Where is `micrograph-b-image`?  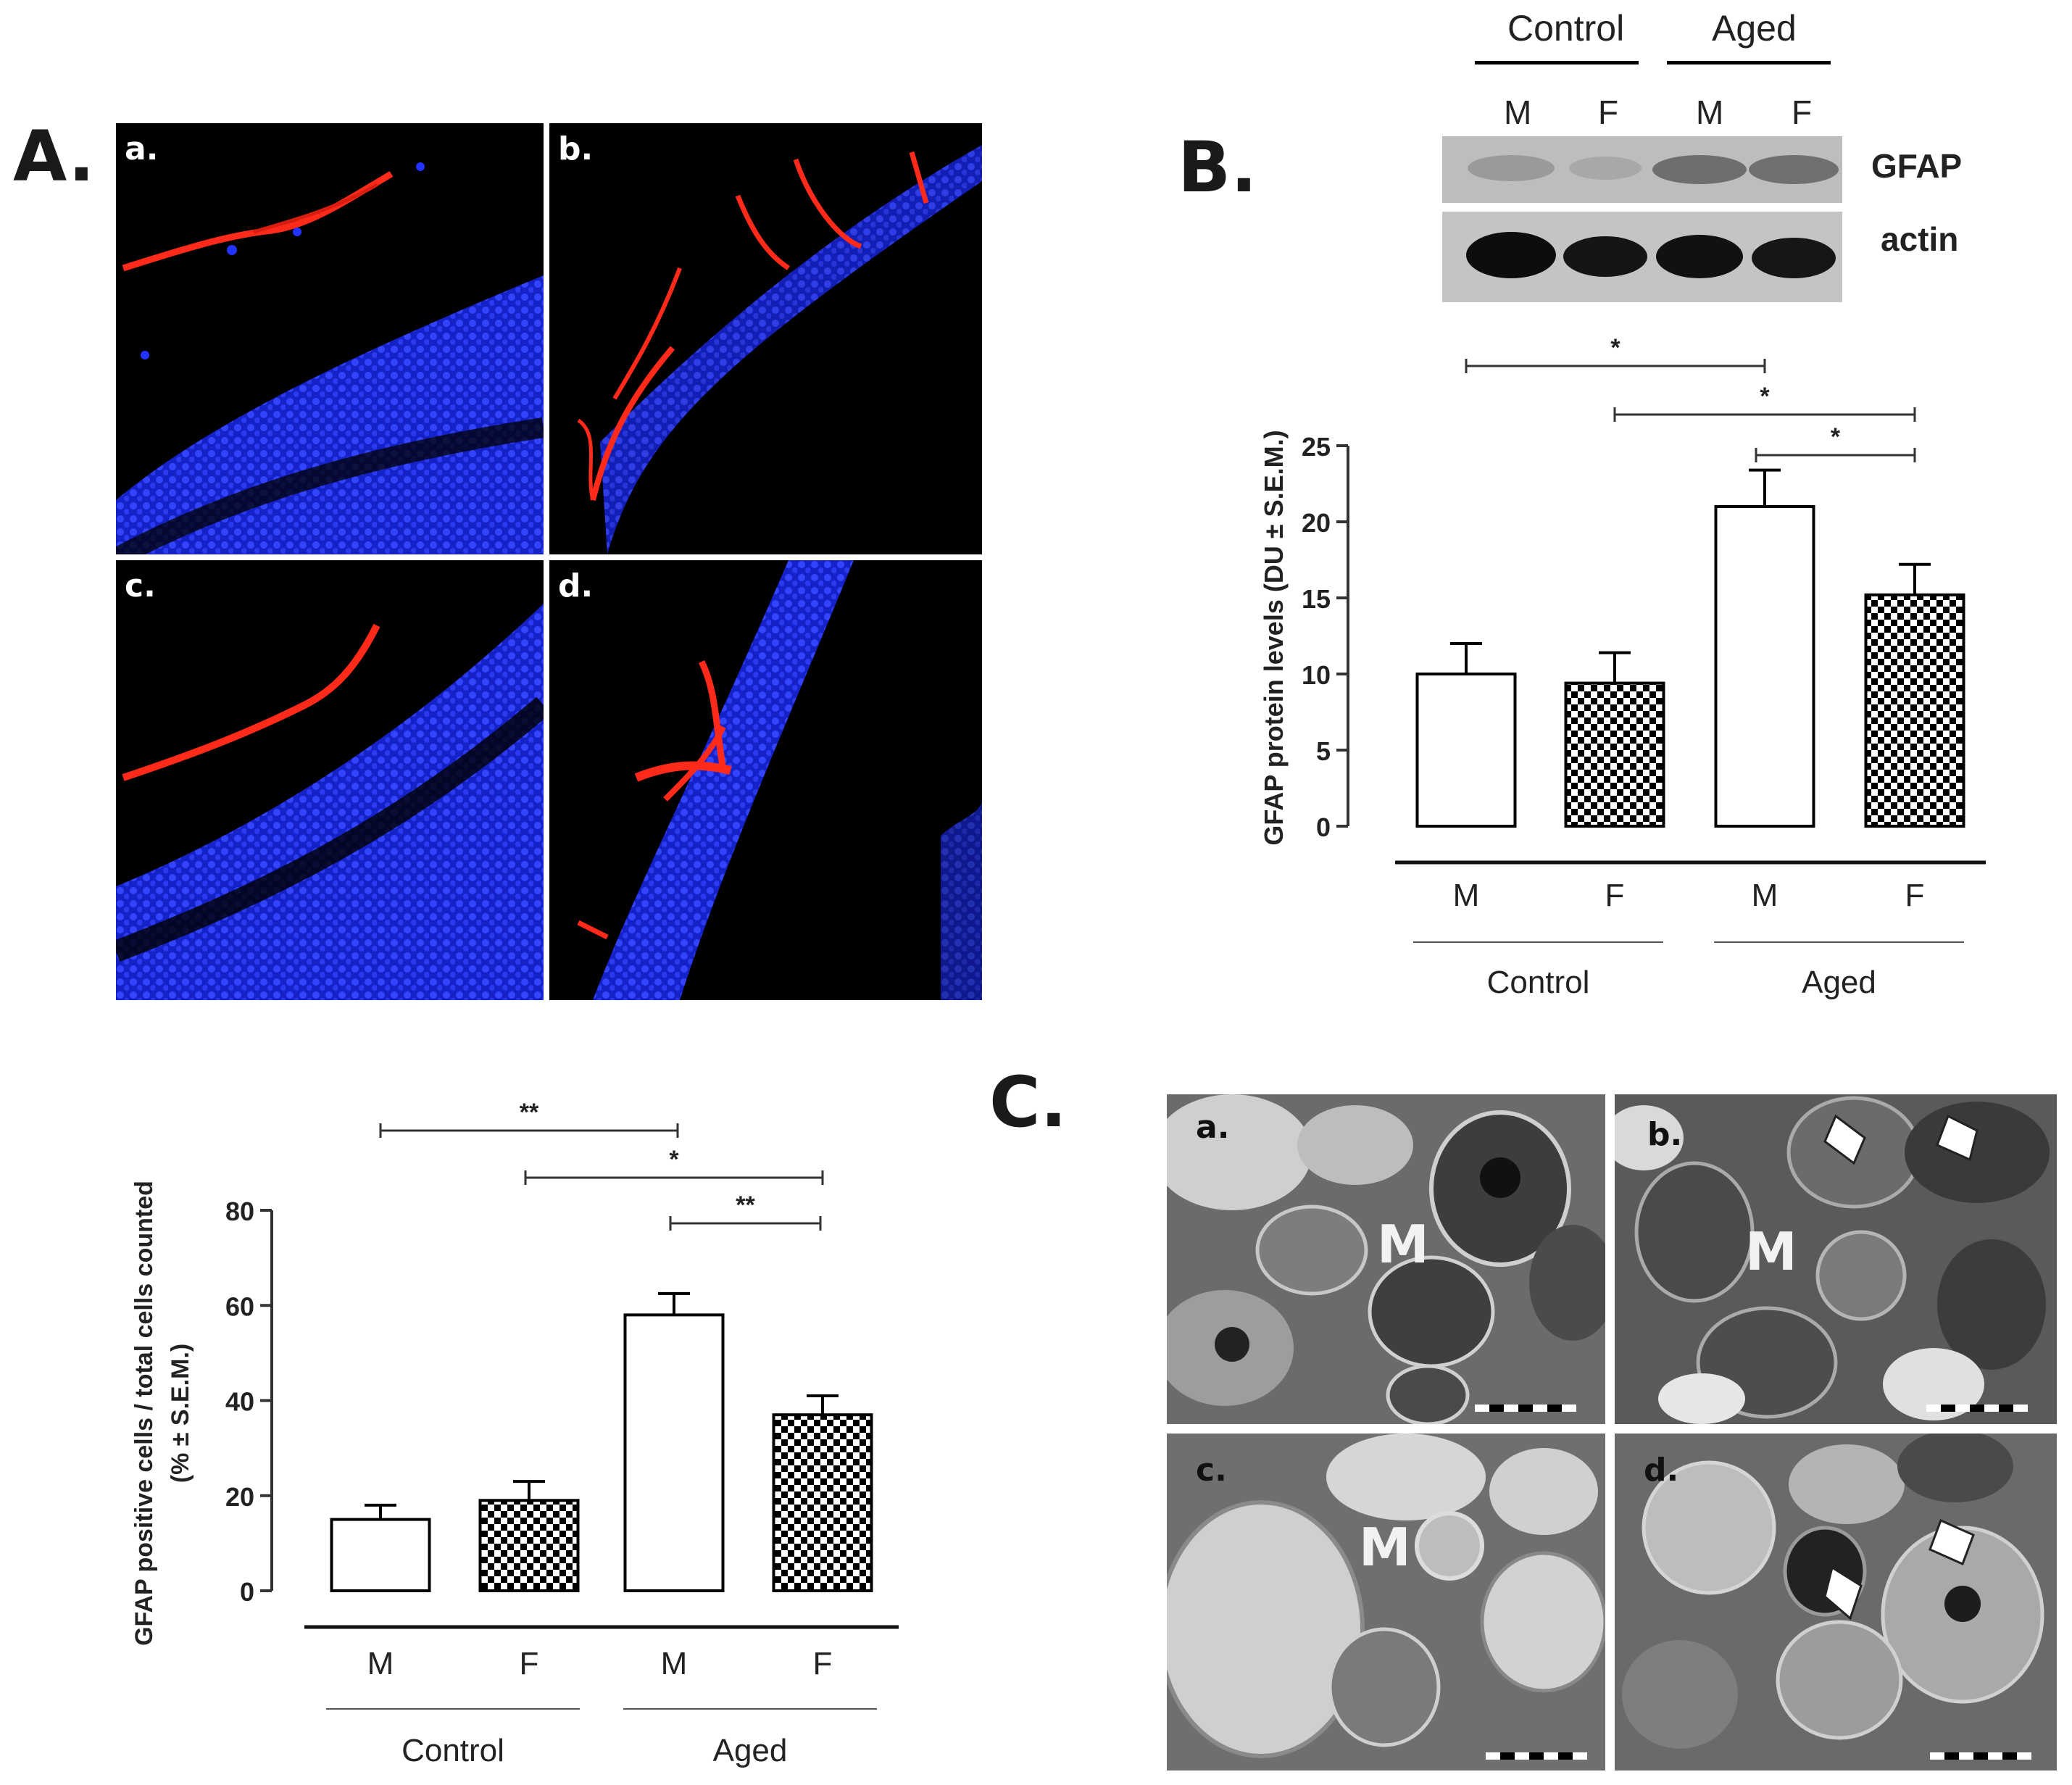 micrograph-b-image is located at coordinates (780, 350).